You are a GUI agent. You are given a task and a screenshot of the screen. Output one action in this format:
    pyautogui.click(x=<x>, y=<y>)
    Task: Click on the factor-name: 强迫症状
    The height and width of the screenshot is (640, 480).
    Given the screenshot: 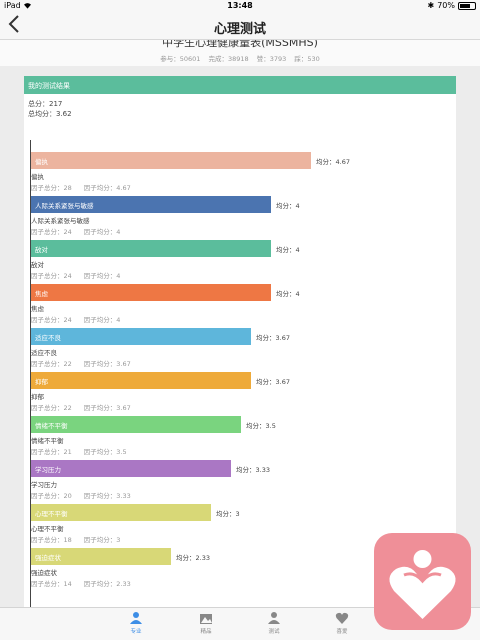 What is the action you would take?
    pyautogui.click(x=44, y=573)
    